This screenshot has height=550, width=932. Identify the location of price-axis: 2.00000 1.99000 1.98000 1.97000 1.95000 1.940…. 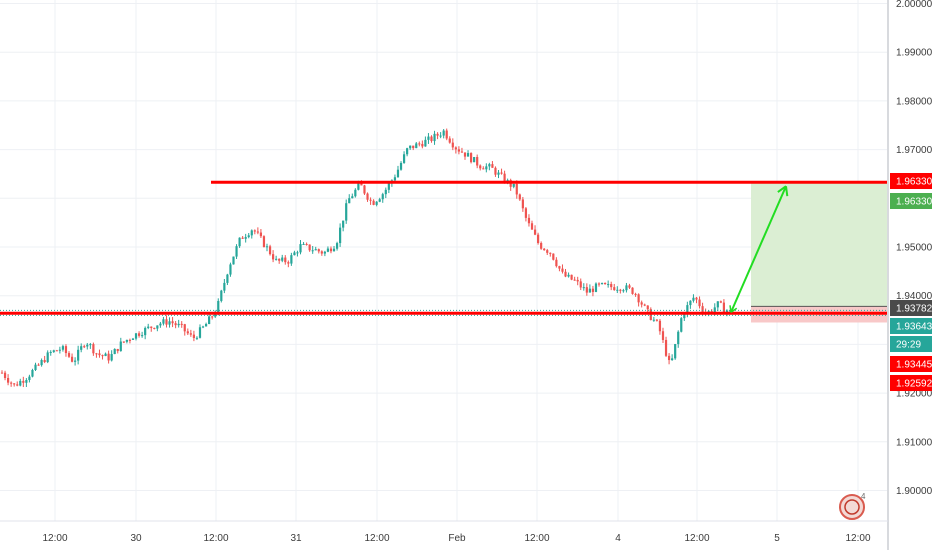
(914, 248).